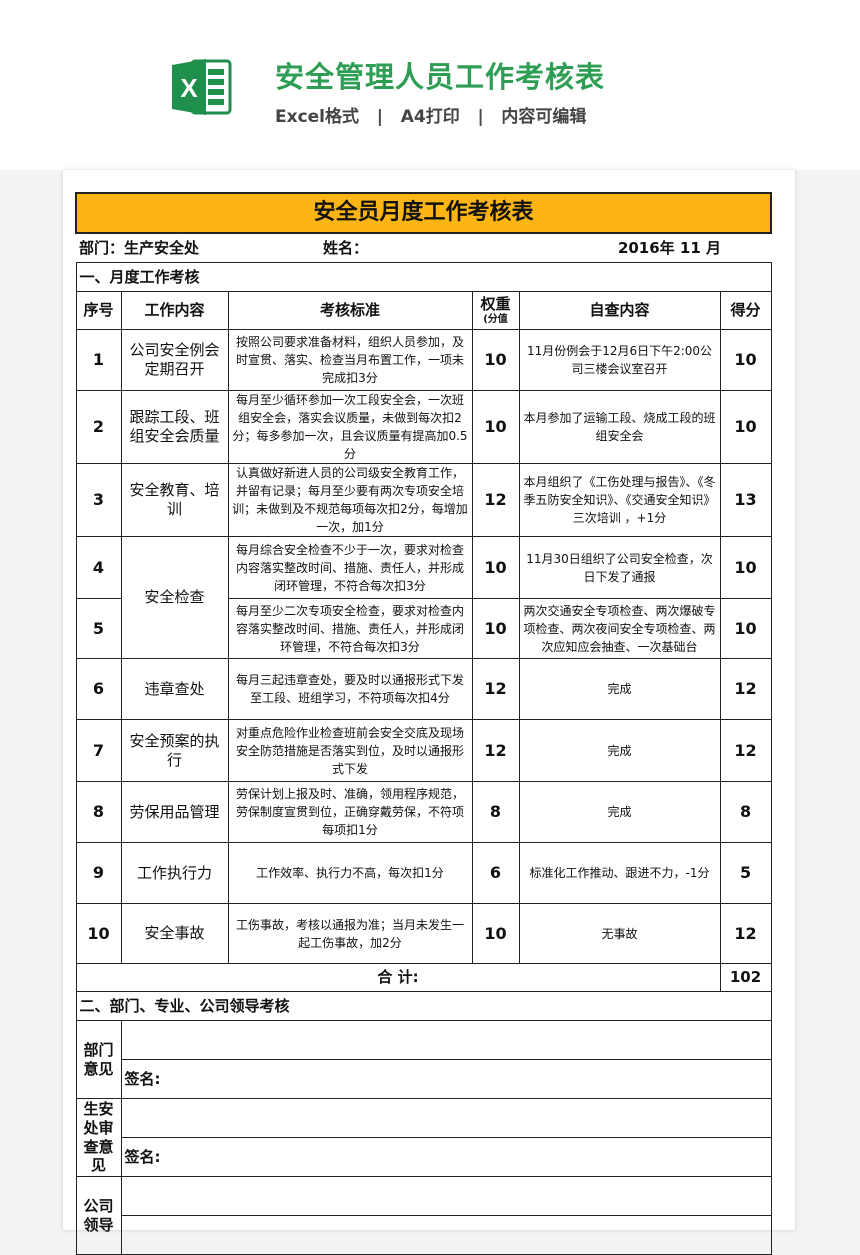 This screenshot has width=860, height=1255. What do you see at coordinates (139, 247) in the screenshot?
I see `department-label: 部门：生产安全处` at bounding box center [139, 247].